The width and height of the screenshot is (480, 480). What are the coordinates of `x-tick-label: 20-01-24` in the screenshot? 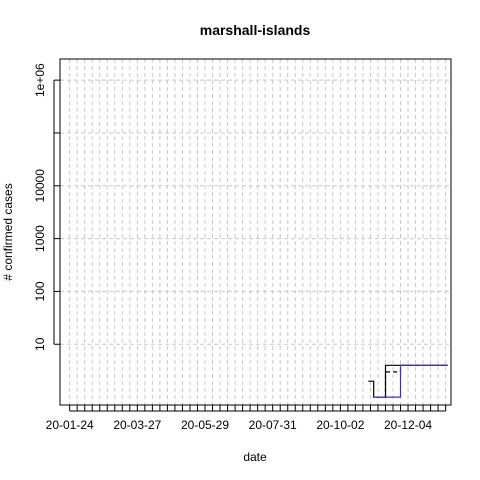 It's located at (70, 425).